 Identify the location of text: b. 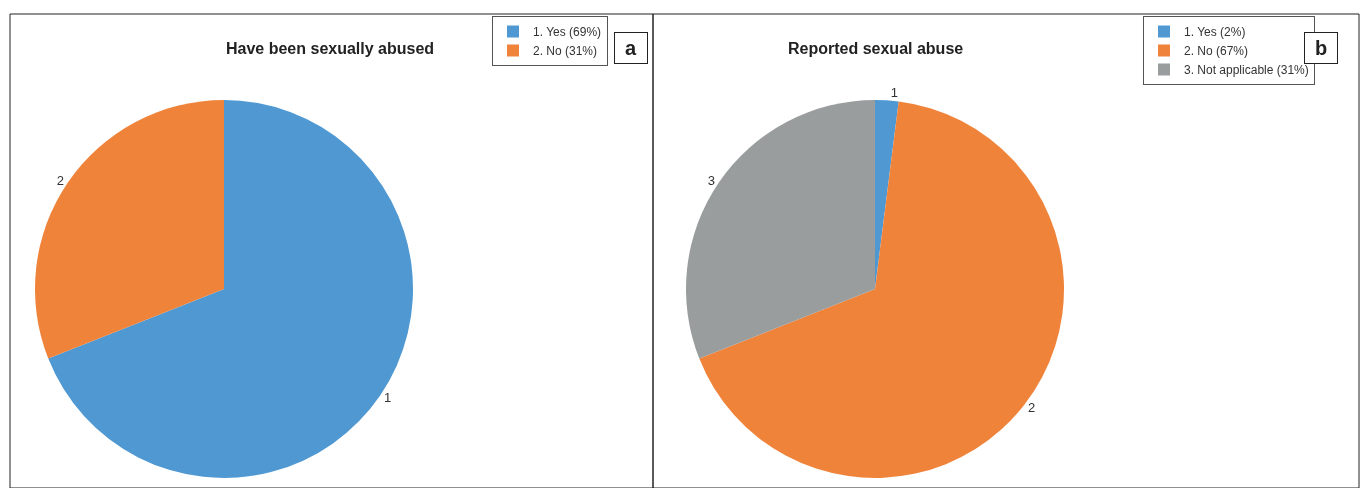
(1321, 48).